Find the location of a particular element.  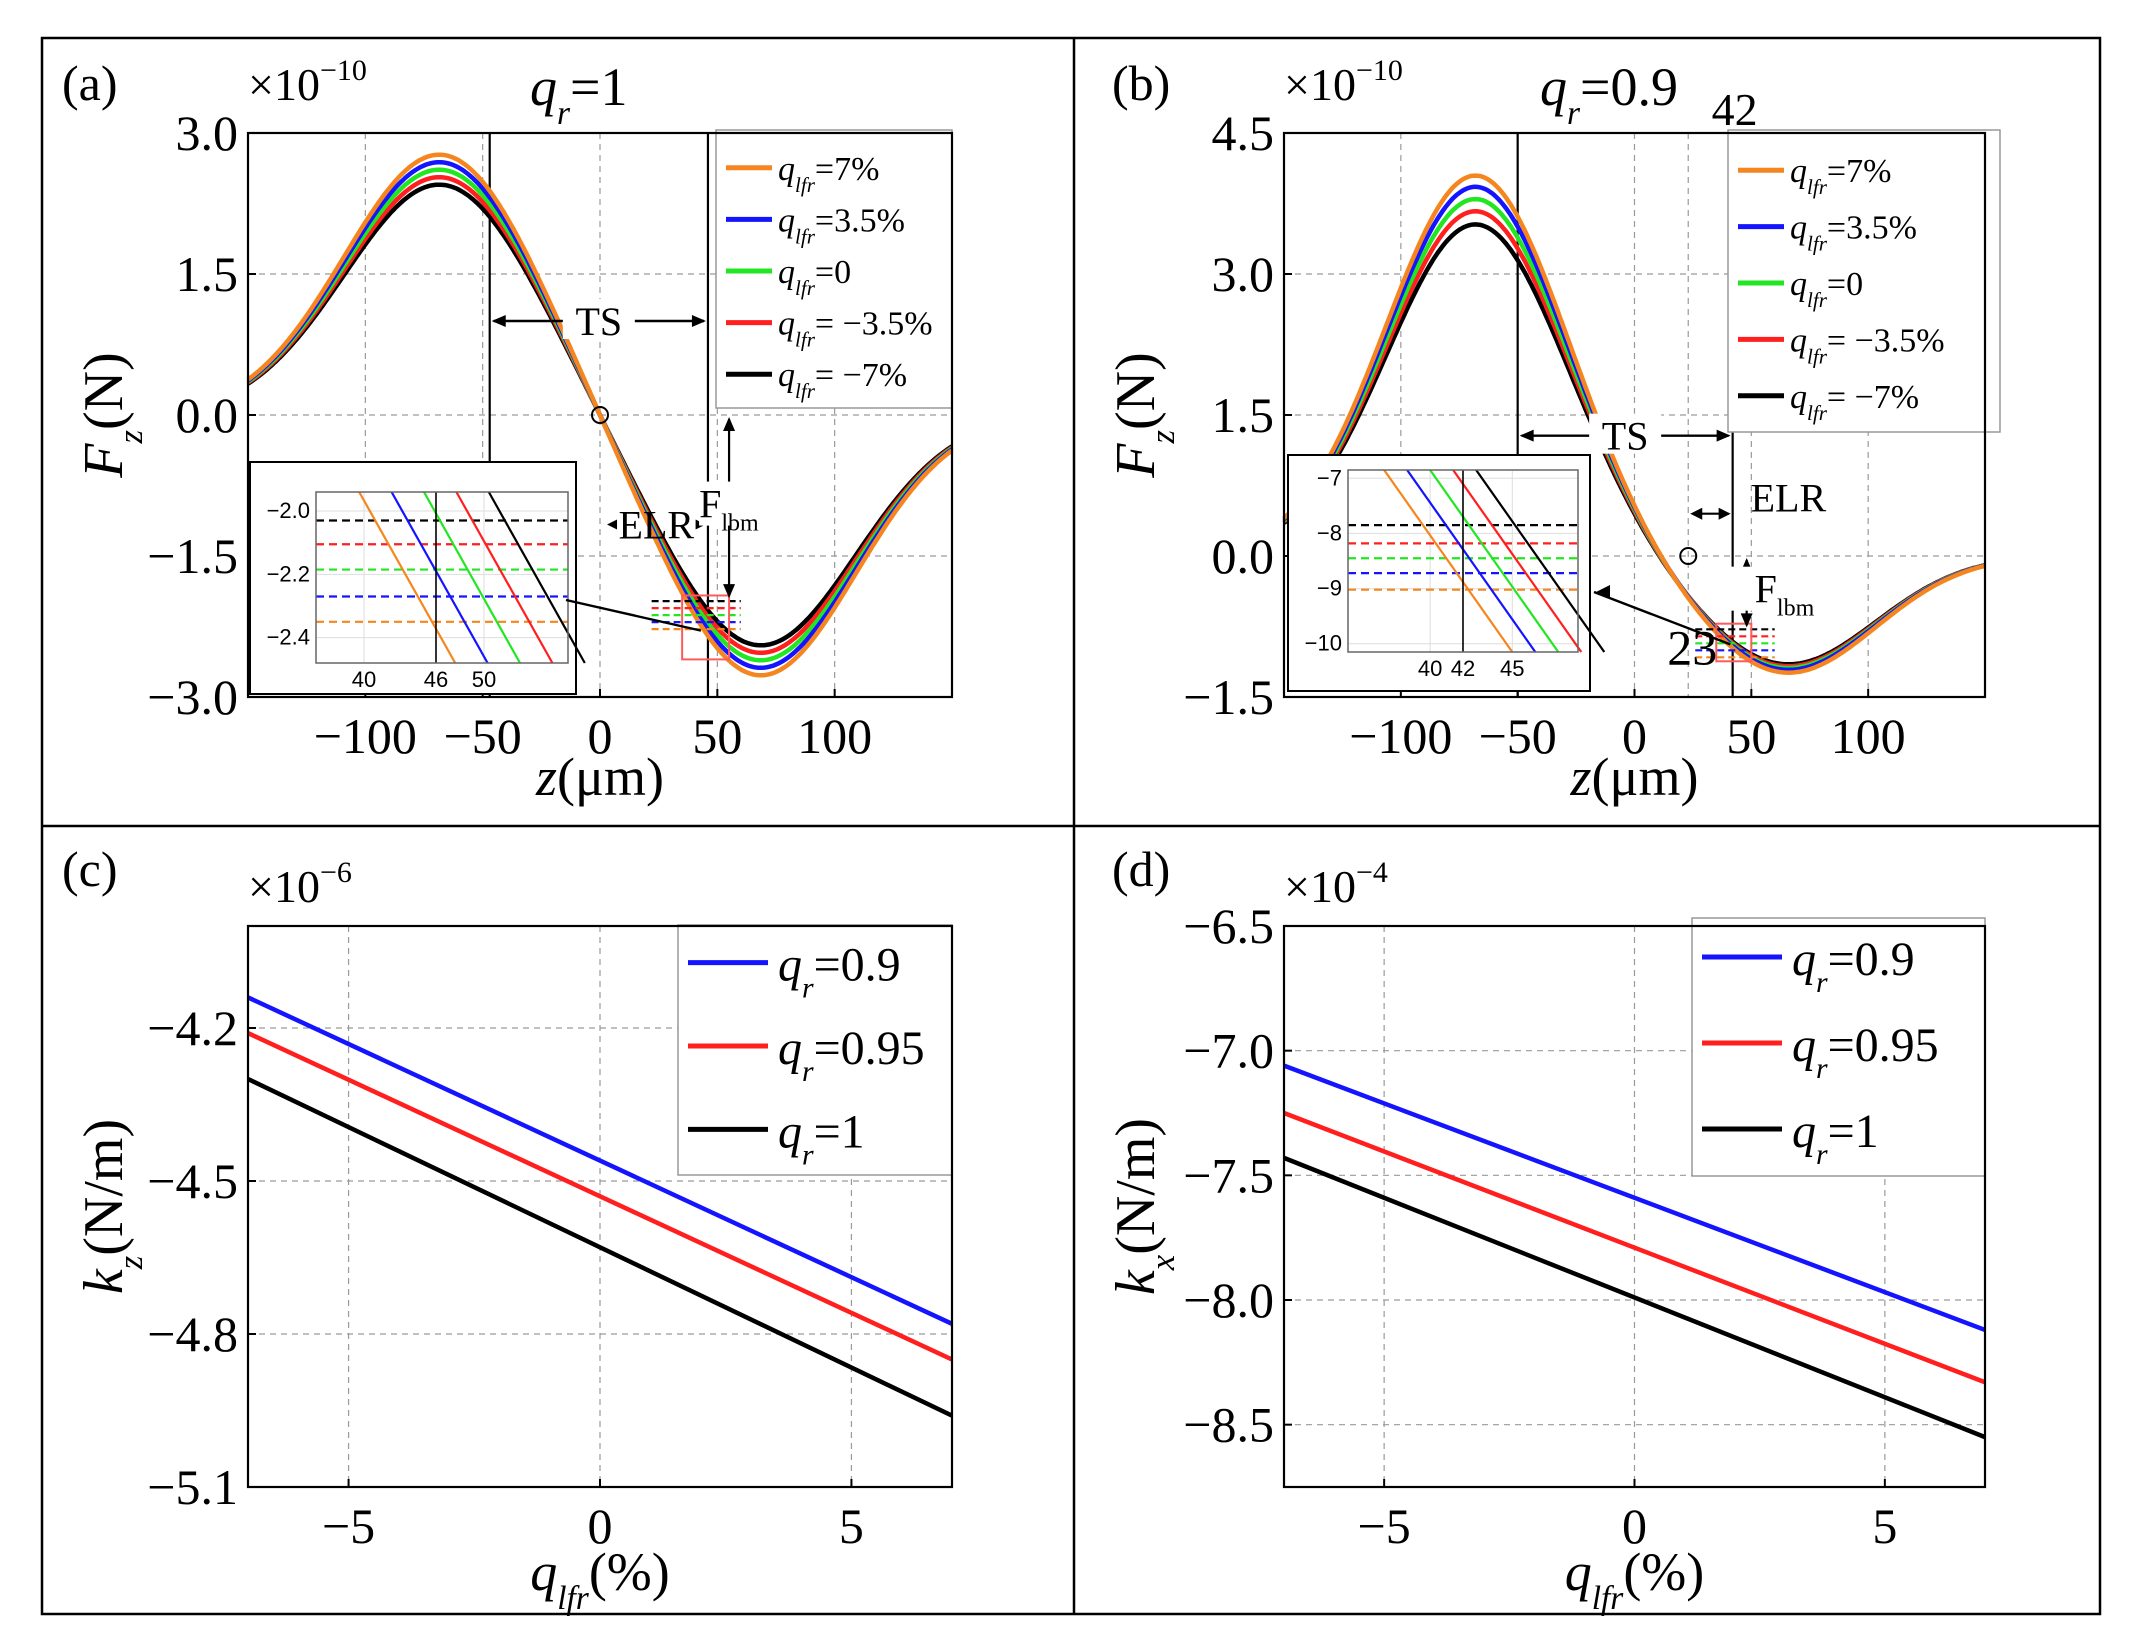

y-axis-label: kx(N/m) is located at coordinates (1143, 1206).